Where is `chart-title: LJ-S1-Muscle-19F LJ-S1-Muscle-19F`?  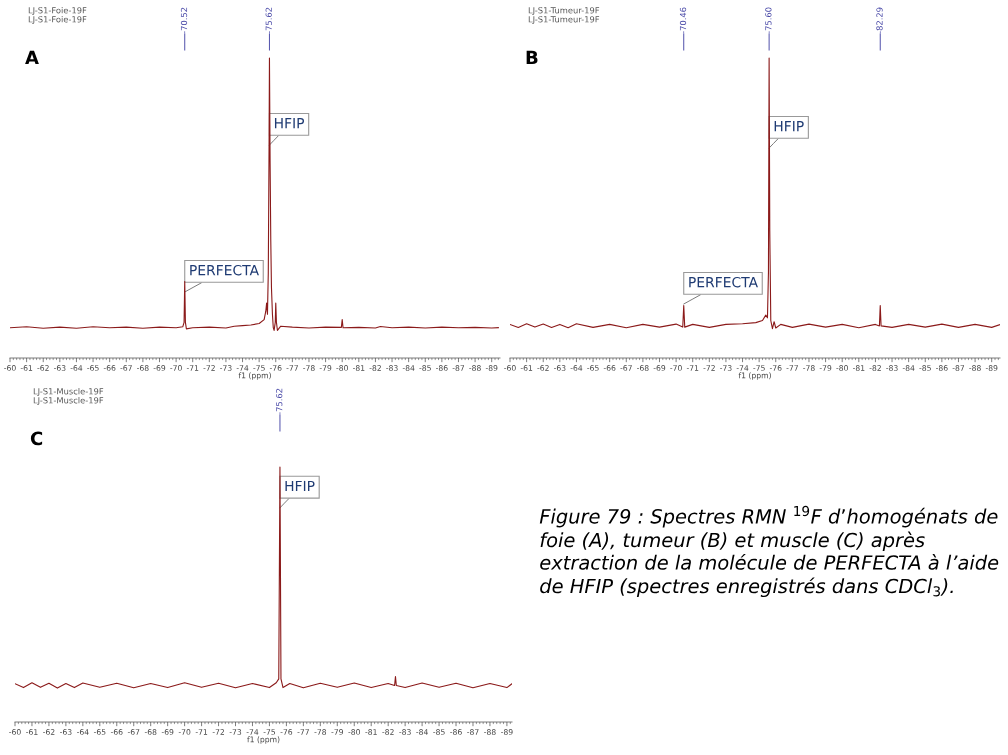 chart-title: LJ-S1-Muscle-19F LJ-S1-Muscle-19F is located at coordinates (68, 397).